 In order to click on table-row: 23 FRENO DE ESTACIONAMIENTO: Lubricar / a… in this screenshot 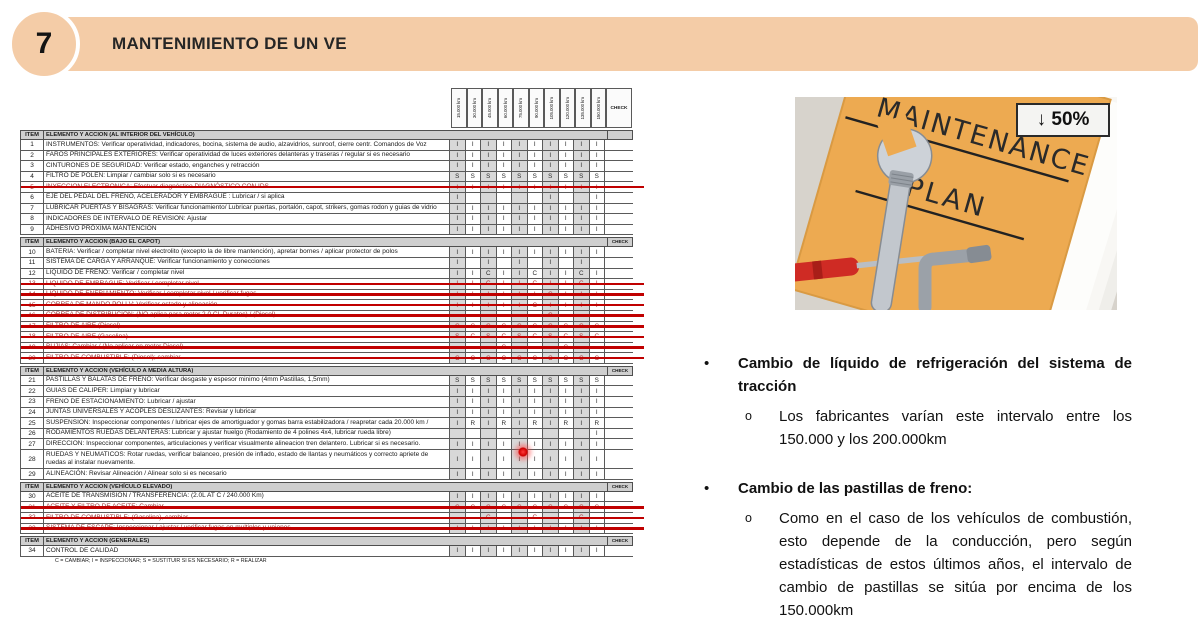, I will do `click(326, 402)`.